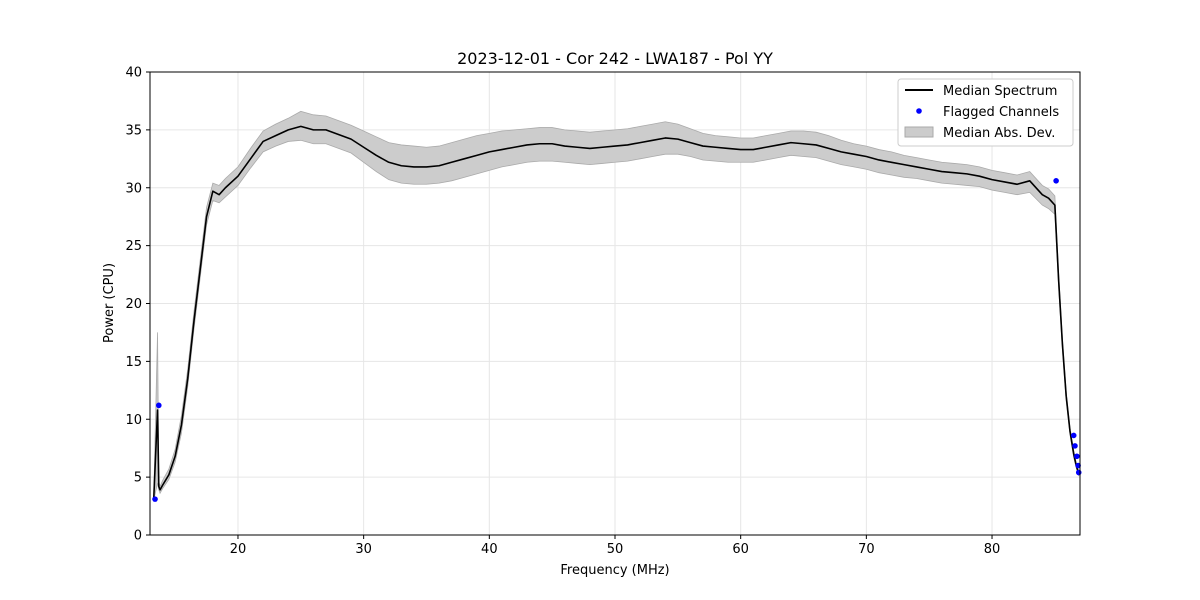 The height and width of the screenshot is (600, 1200). Describe the element at coordinates (992, 549) in the screenshot. I see `x-tick-label: 80` at that location.